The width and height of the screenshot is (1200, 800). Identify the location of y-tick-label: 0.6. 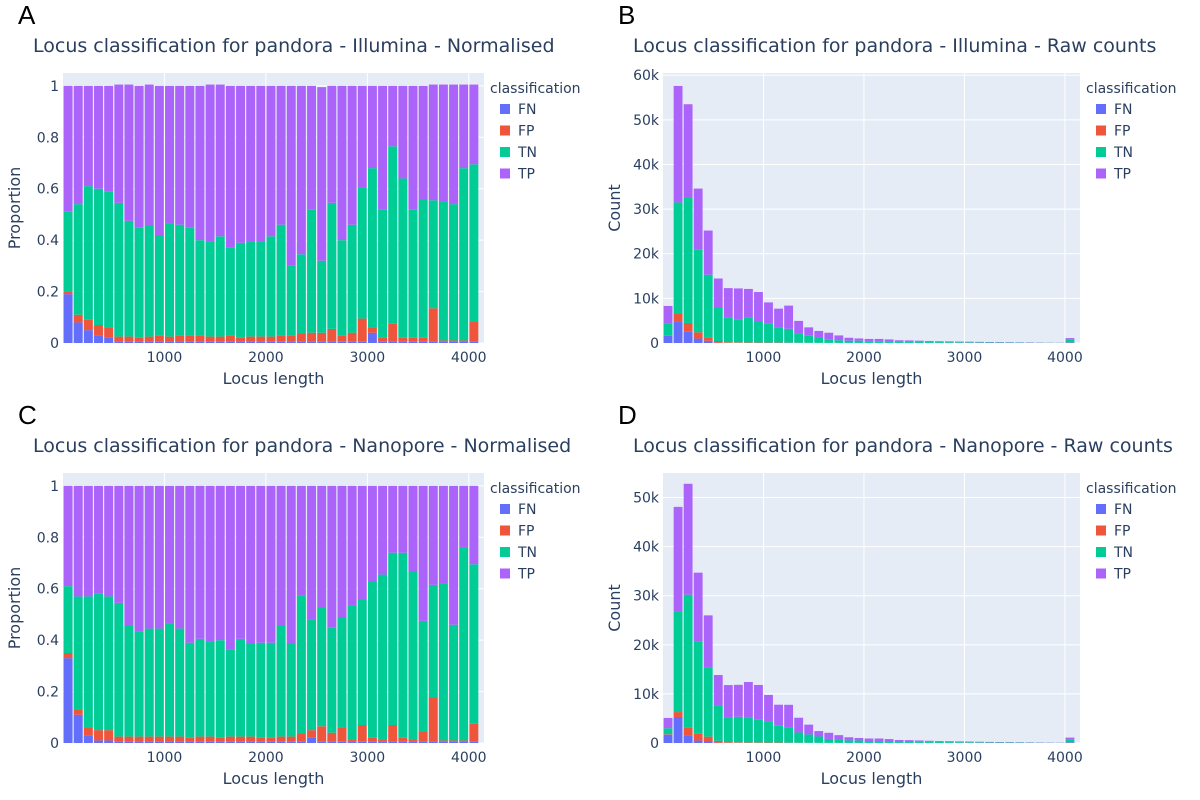
(48, 190).